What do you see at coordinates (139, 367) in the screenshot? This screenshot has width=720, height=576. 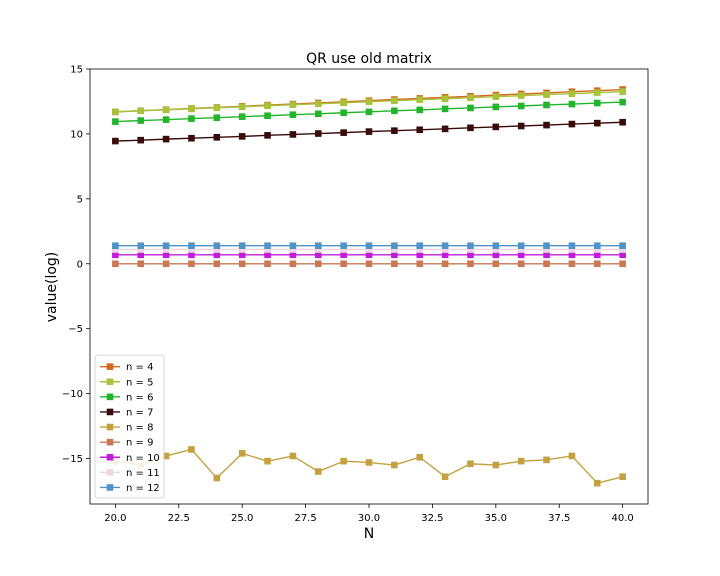 I see `legend-label: n = 4` at bounding box center [139, 367].